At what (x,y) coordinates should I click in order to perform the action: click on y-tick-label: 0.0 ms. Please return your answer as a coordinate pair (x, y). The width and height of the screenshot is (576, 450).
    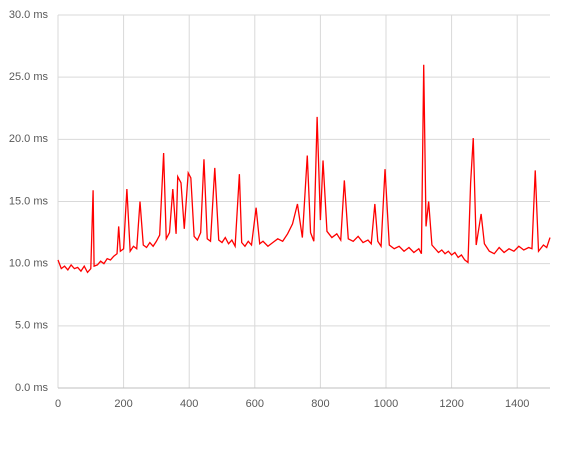
    Looking at the image, I should click on (32, 388).